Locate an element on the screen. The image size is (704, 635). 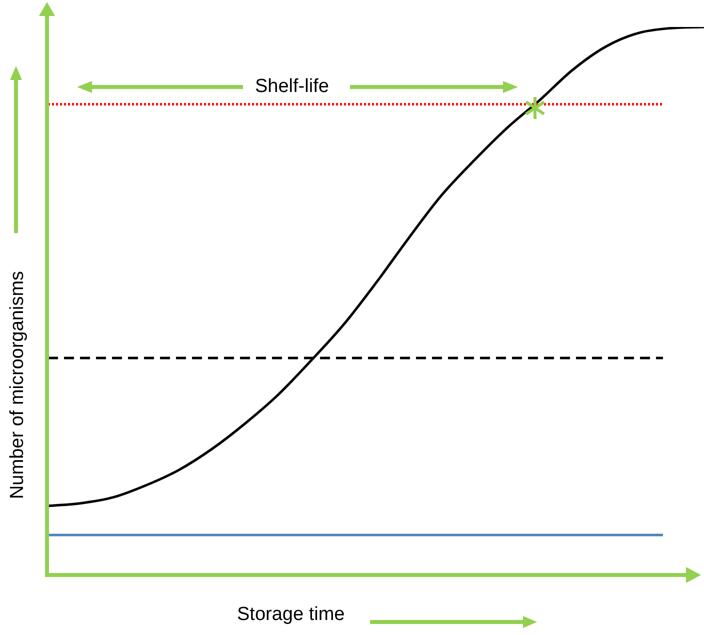
x-axis-title: Storage time is located at coordinates (291, 615).